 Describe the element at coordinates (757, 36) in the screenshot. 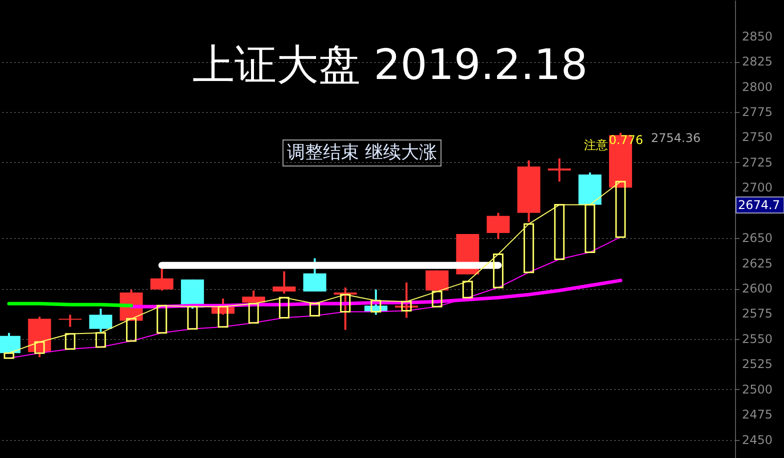

I see `y-tick-label: 2850` at that location.